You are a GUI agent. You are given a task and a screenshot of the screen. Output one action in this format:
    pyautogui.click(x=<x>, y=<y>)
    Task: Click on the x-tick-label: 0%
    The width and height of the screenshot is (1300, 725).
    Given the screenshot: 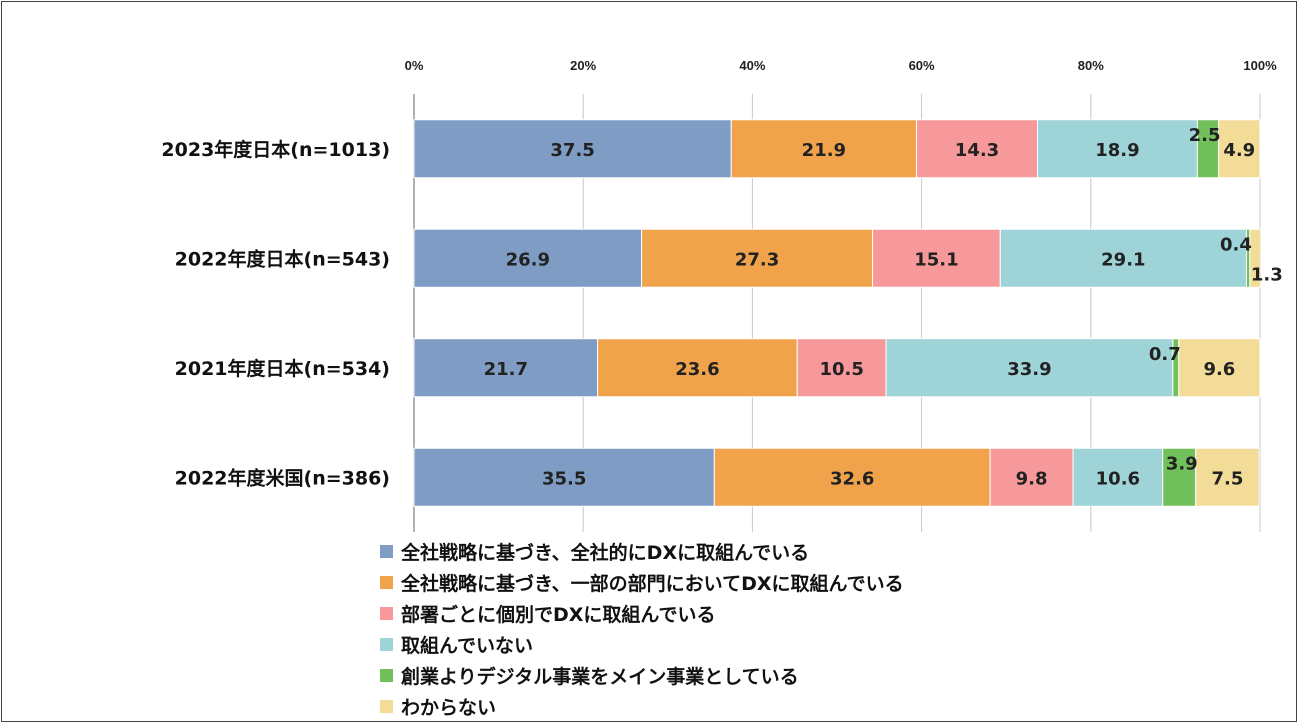 What is the action you would take?
    pyautogui.click(x=414, y=65)
    